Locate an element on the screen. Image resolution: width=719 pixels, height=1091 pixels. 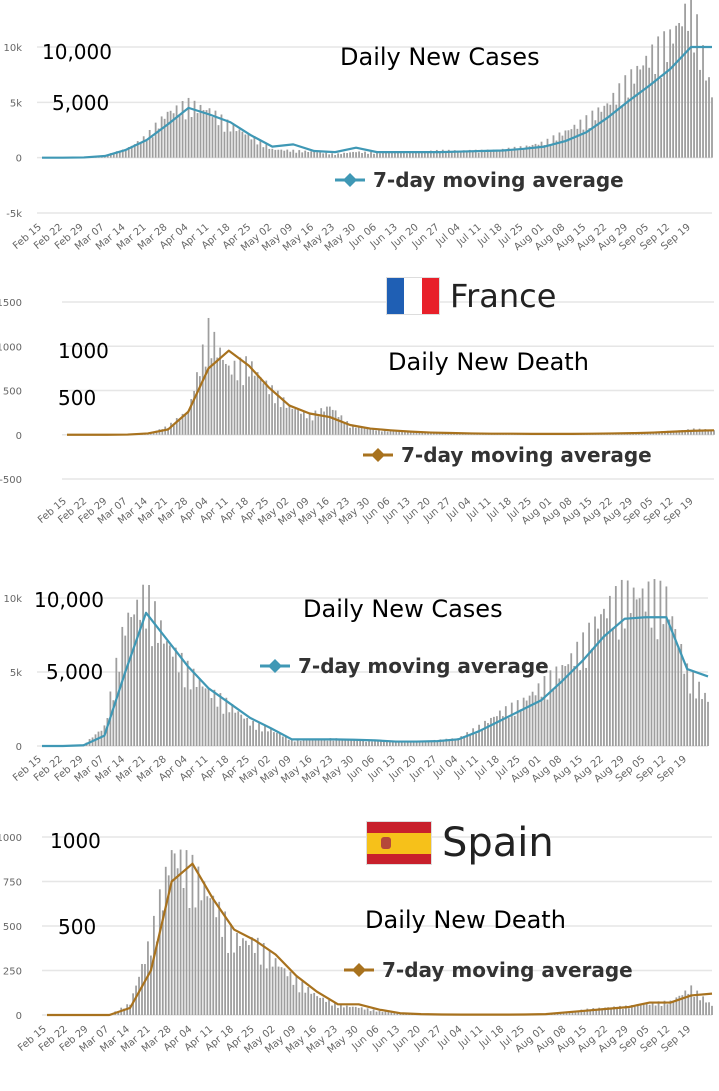
spain-flag-icon is located at coordinates (399, 843).